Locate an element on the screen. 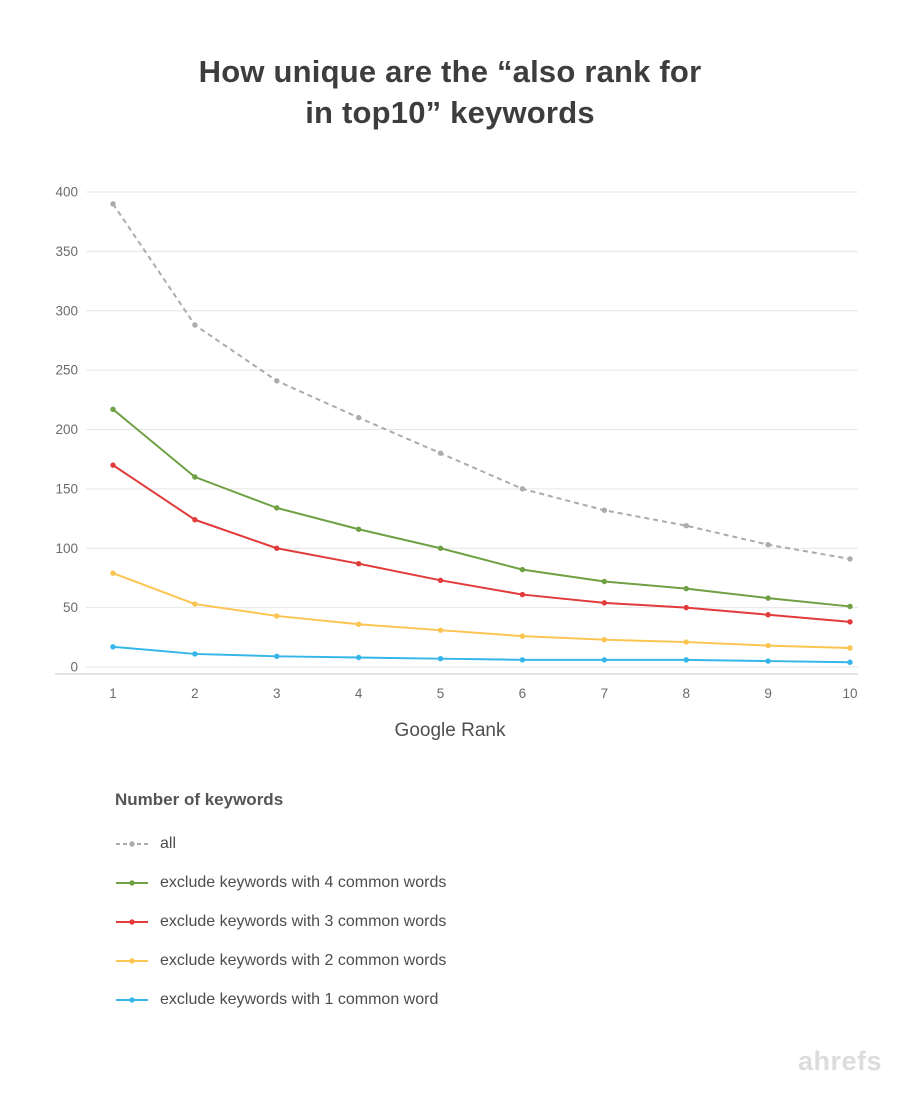 This screenshot has width=900, height=1095. legend-label: exclude keywords with 3 common words is located at coordinates (303, 921).